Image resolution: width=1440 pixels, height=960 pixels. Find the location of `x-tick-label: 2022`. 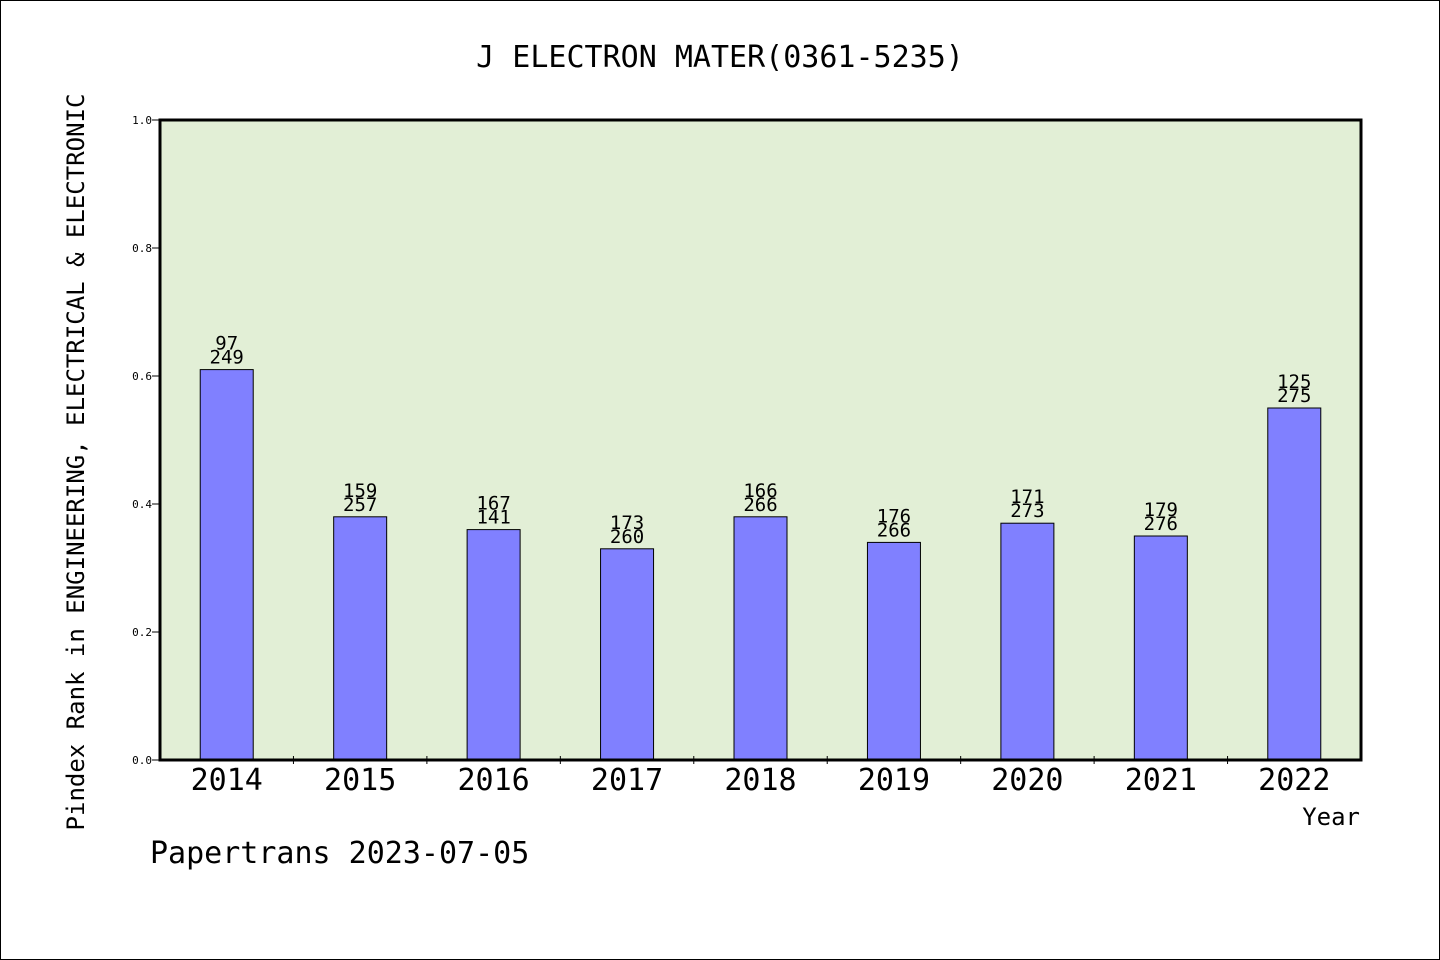

x-tick-label: 2022 is located at coordinates (1294, 780).